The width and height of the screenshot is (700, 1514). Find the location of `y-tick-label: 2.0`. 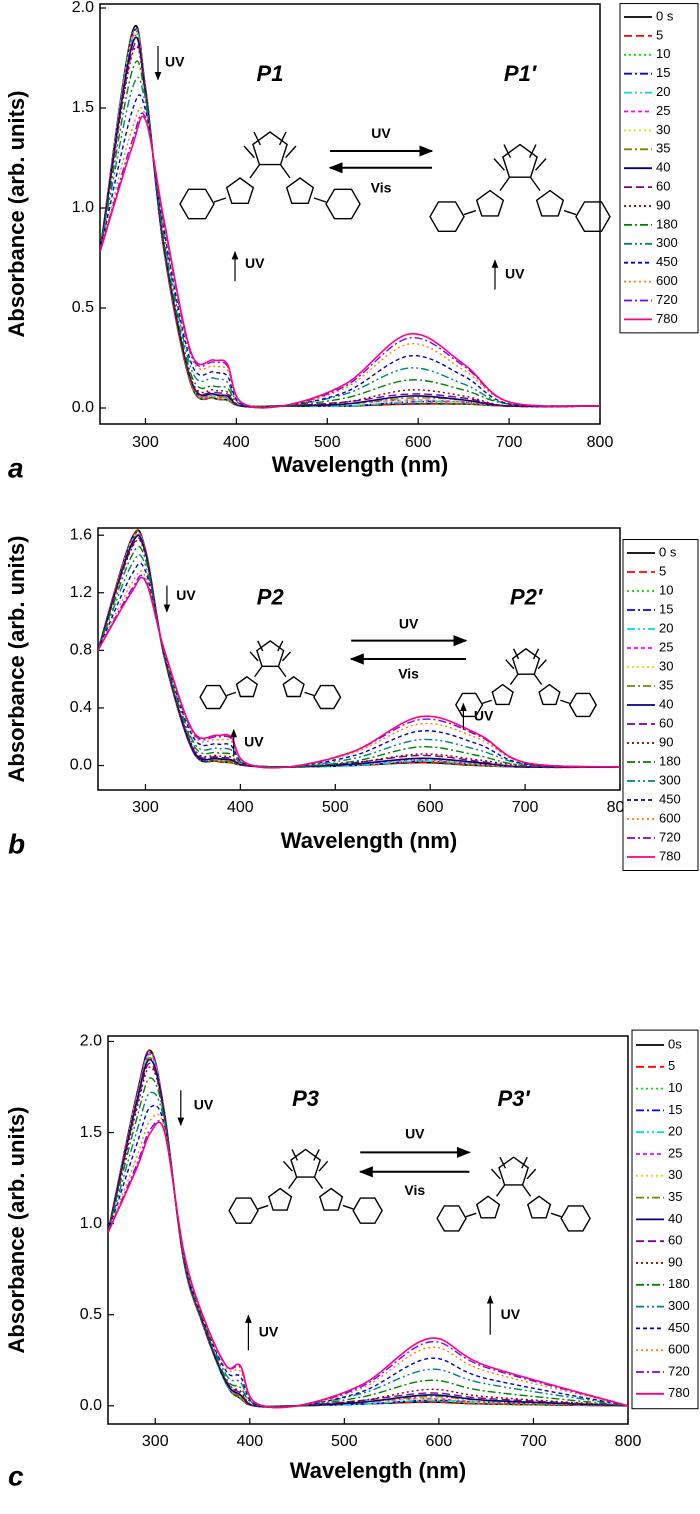

y-tick-label: 2.0 is located at coordinates (91, 1041).